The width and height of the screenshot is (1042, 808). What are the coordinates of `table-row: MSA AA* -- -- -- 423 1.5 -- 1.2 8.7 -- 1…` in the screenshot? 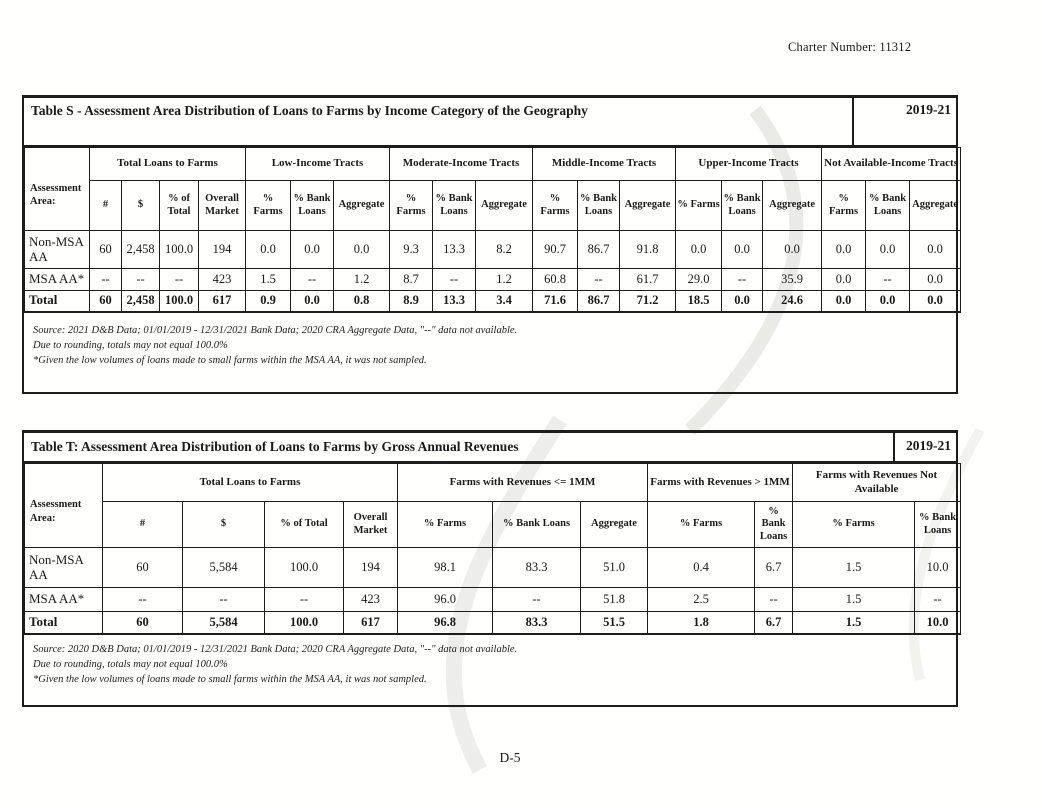 It's located at (493, 279).